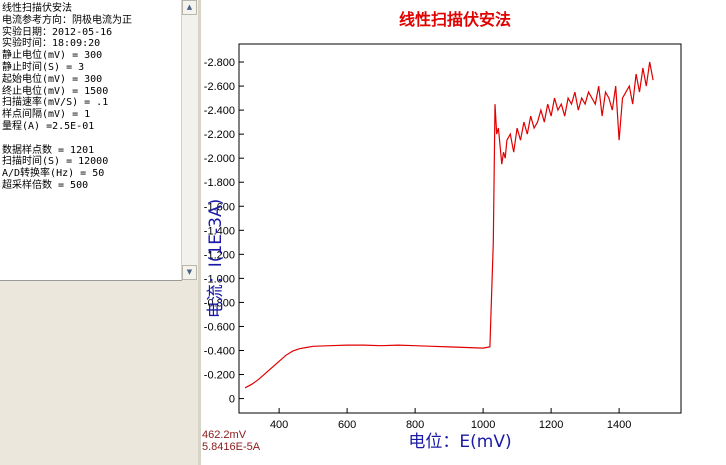 The height and width of the screenshot is (465, 726). What do you see at coordinates (219, 231) in the screenshot?
I see `y-tick-label: -1.400` at bounding box center [219, 231].